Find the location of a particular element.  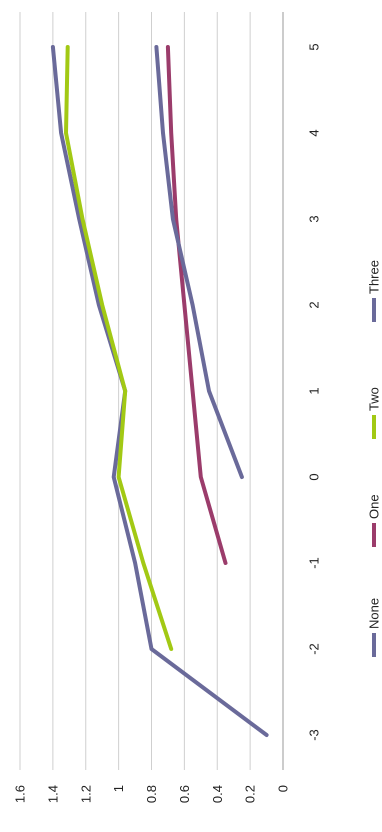

series-line-three is located at coordinates (199, 262).